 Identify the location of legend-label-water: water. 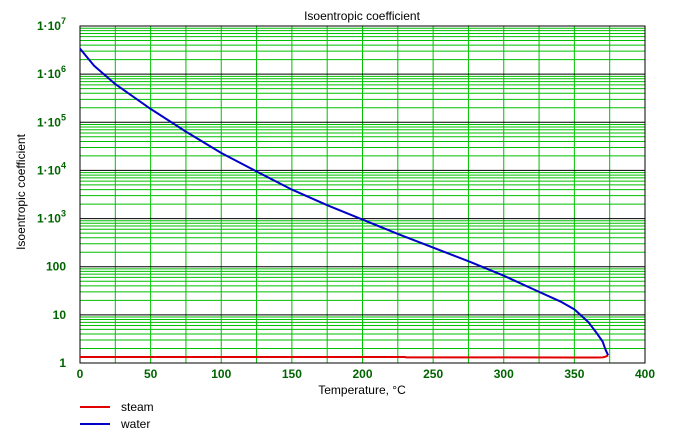
(135, 424).